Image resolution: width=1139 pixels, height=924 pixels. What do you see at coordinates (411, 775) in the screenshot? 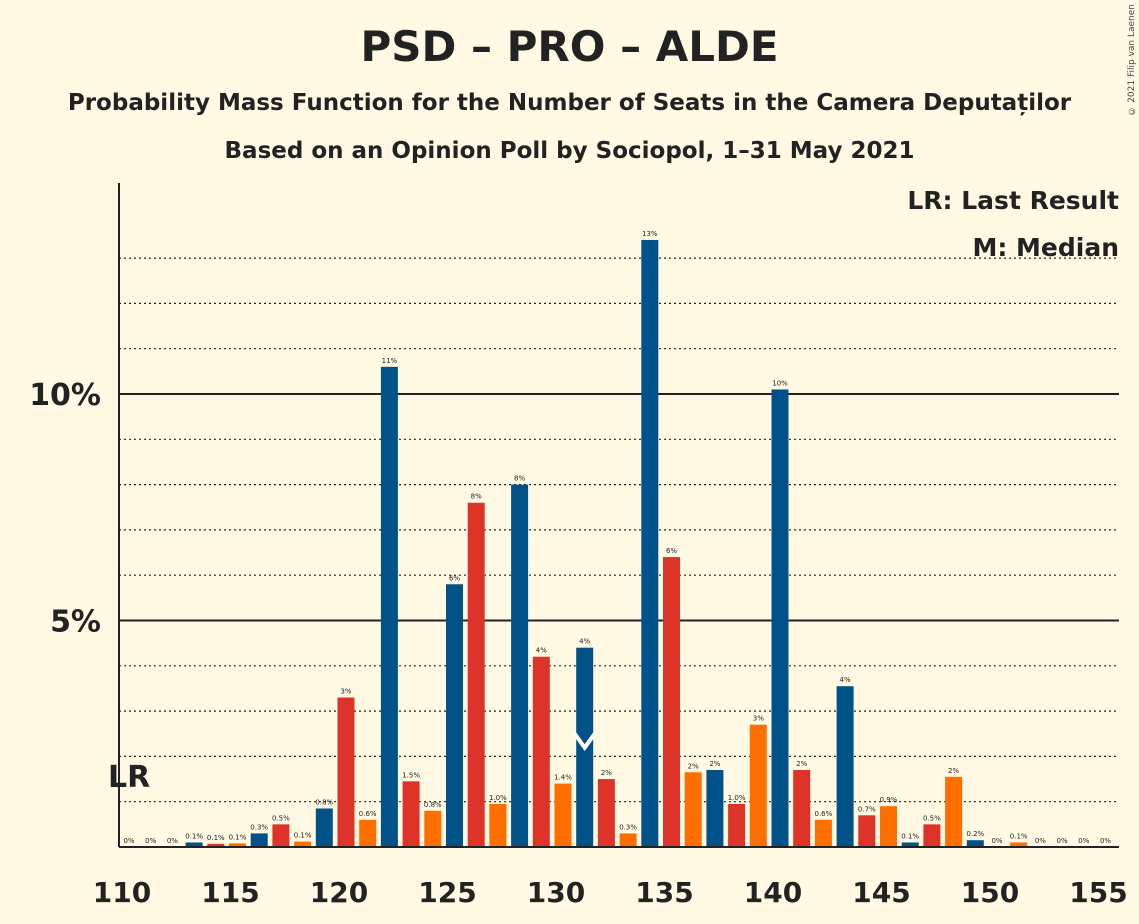
I see `bar-value-label: 1.5%` at bounding box center [411, 775].